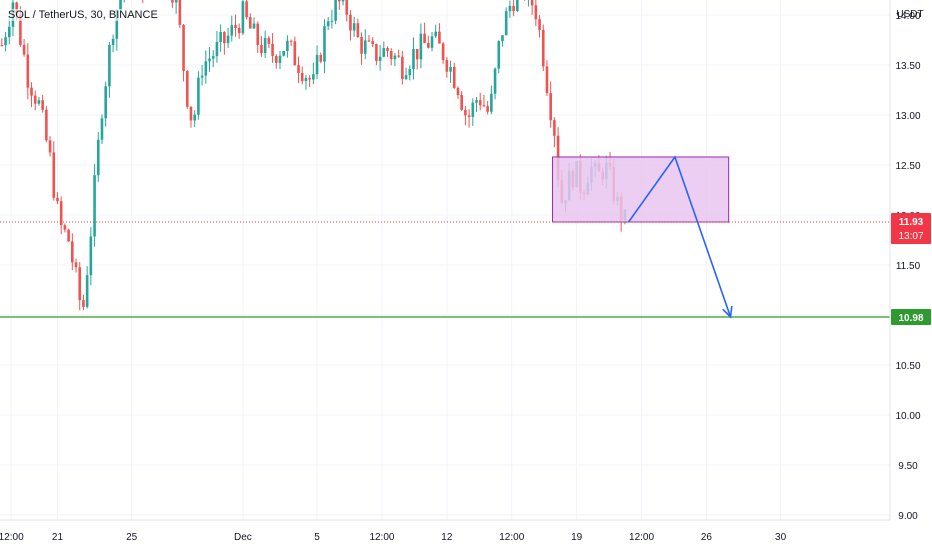  What do you see at coordinates (577, 537) in the screenshot?
I see `x-tick-label: 19` at bounding box center [577, 537].